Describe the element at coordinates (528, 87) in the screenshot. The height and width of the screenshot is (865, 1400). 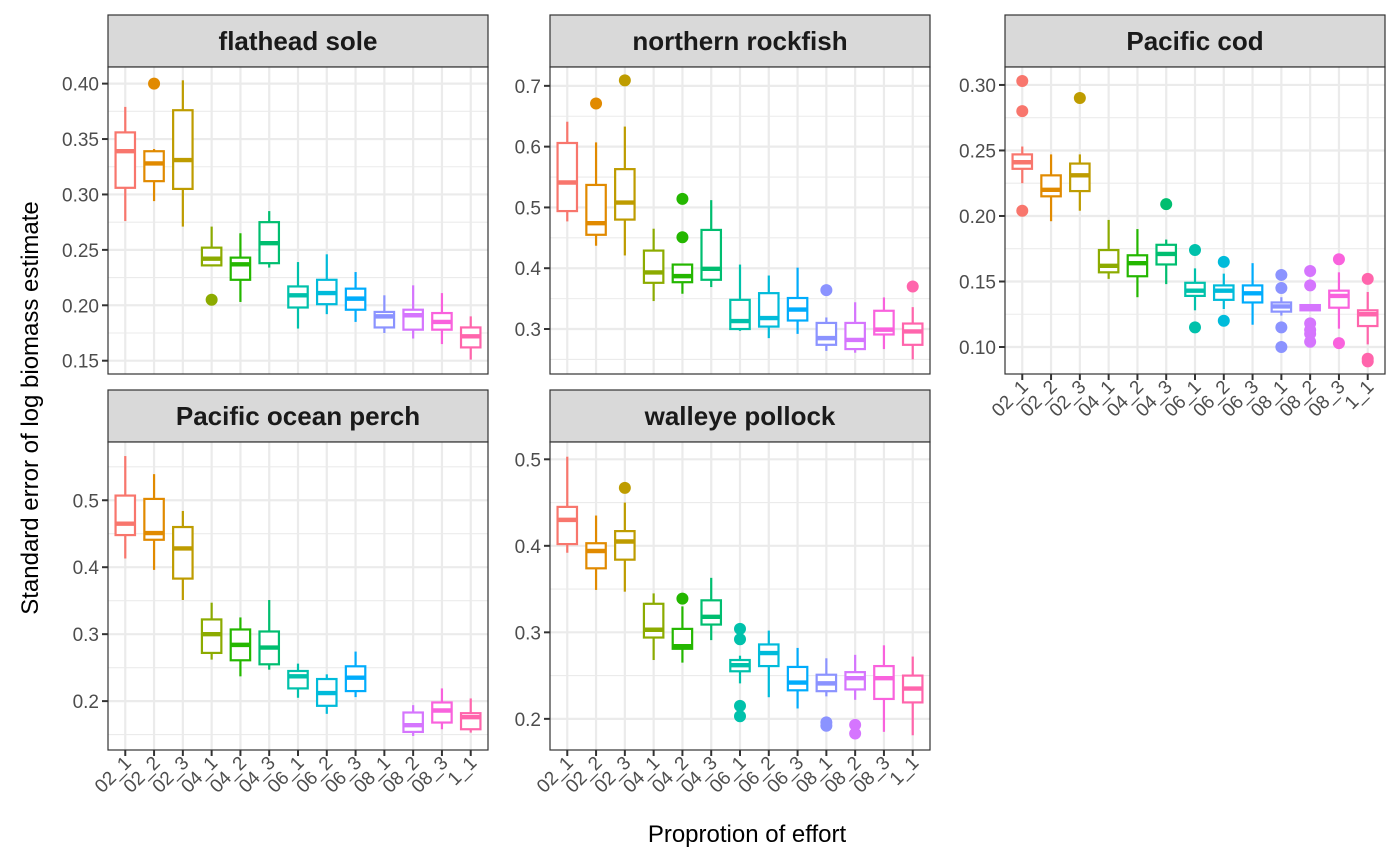
I see `y-tick-label: 0.7` at that location.